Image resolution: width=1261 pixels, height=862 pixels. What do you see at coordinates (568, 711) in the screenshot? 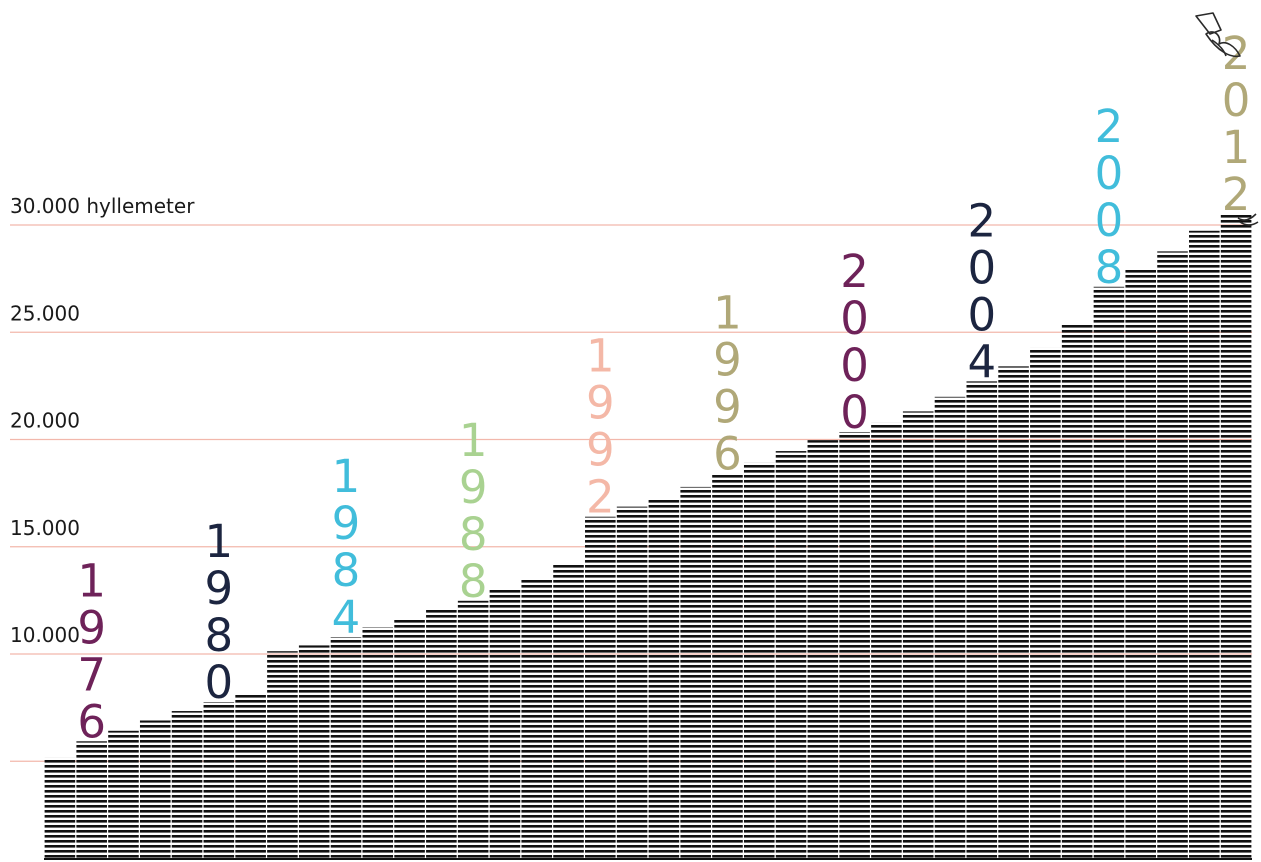
I see `bar-1991` at bounding box center [568, 711].